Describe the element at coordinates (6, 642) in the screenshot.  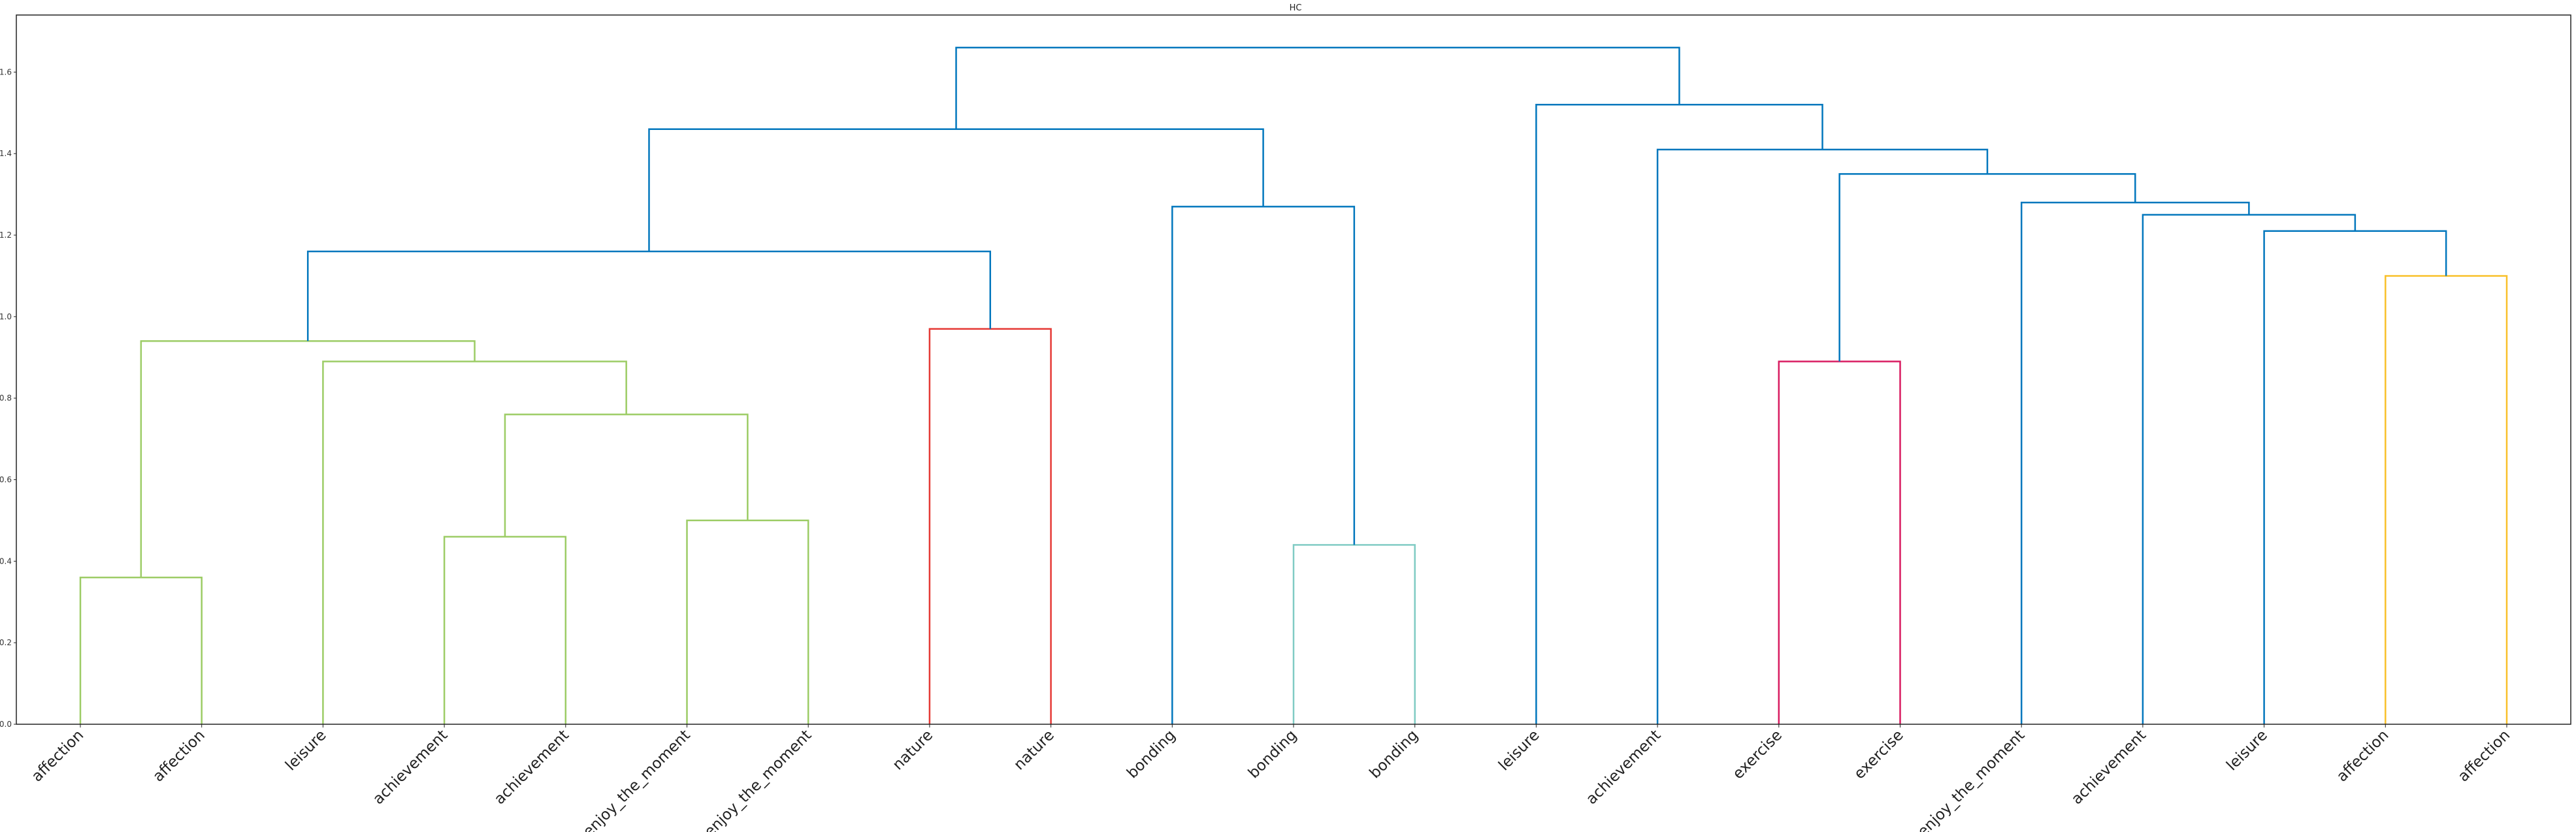
I see `y-tick-label: 0.2` at that location.